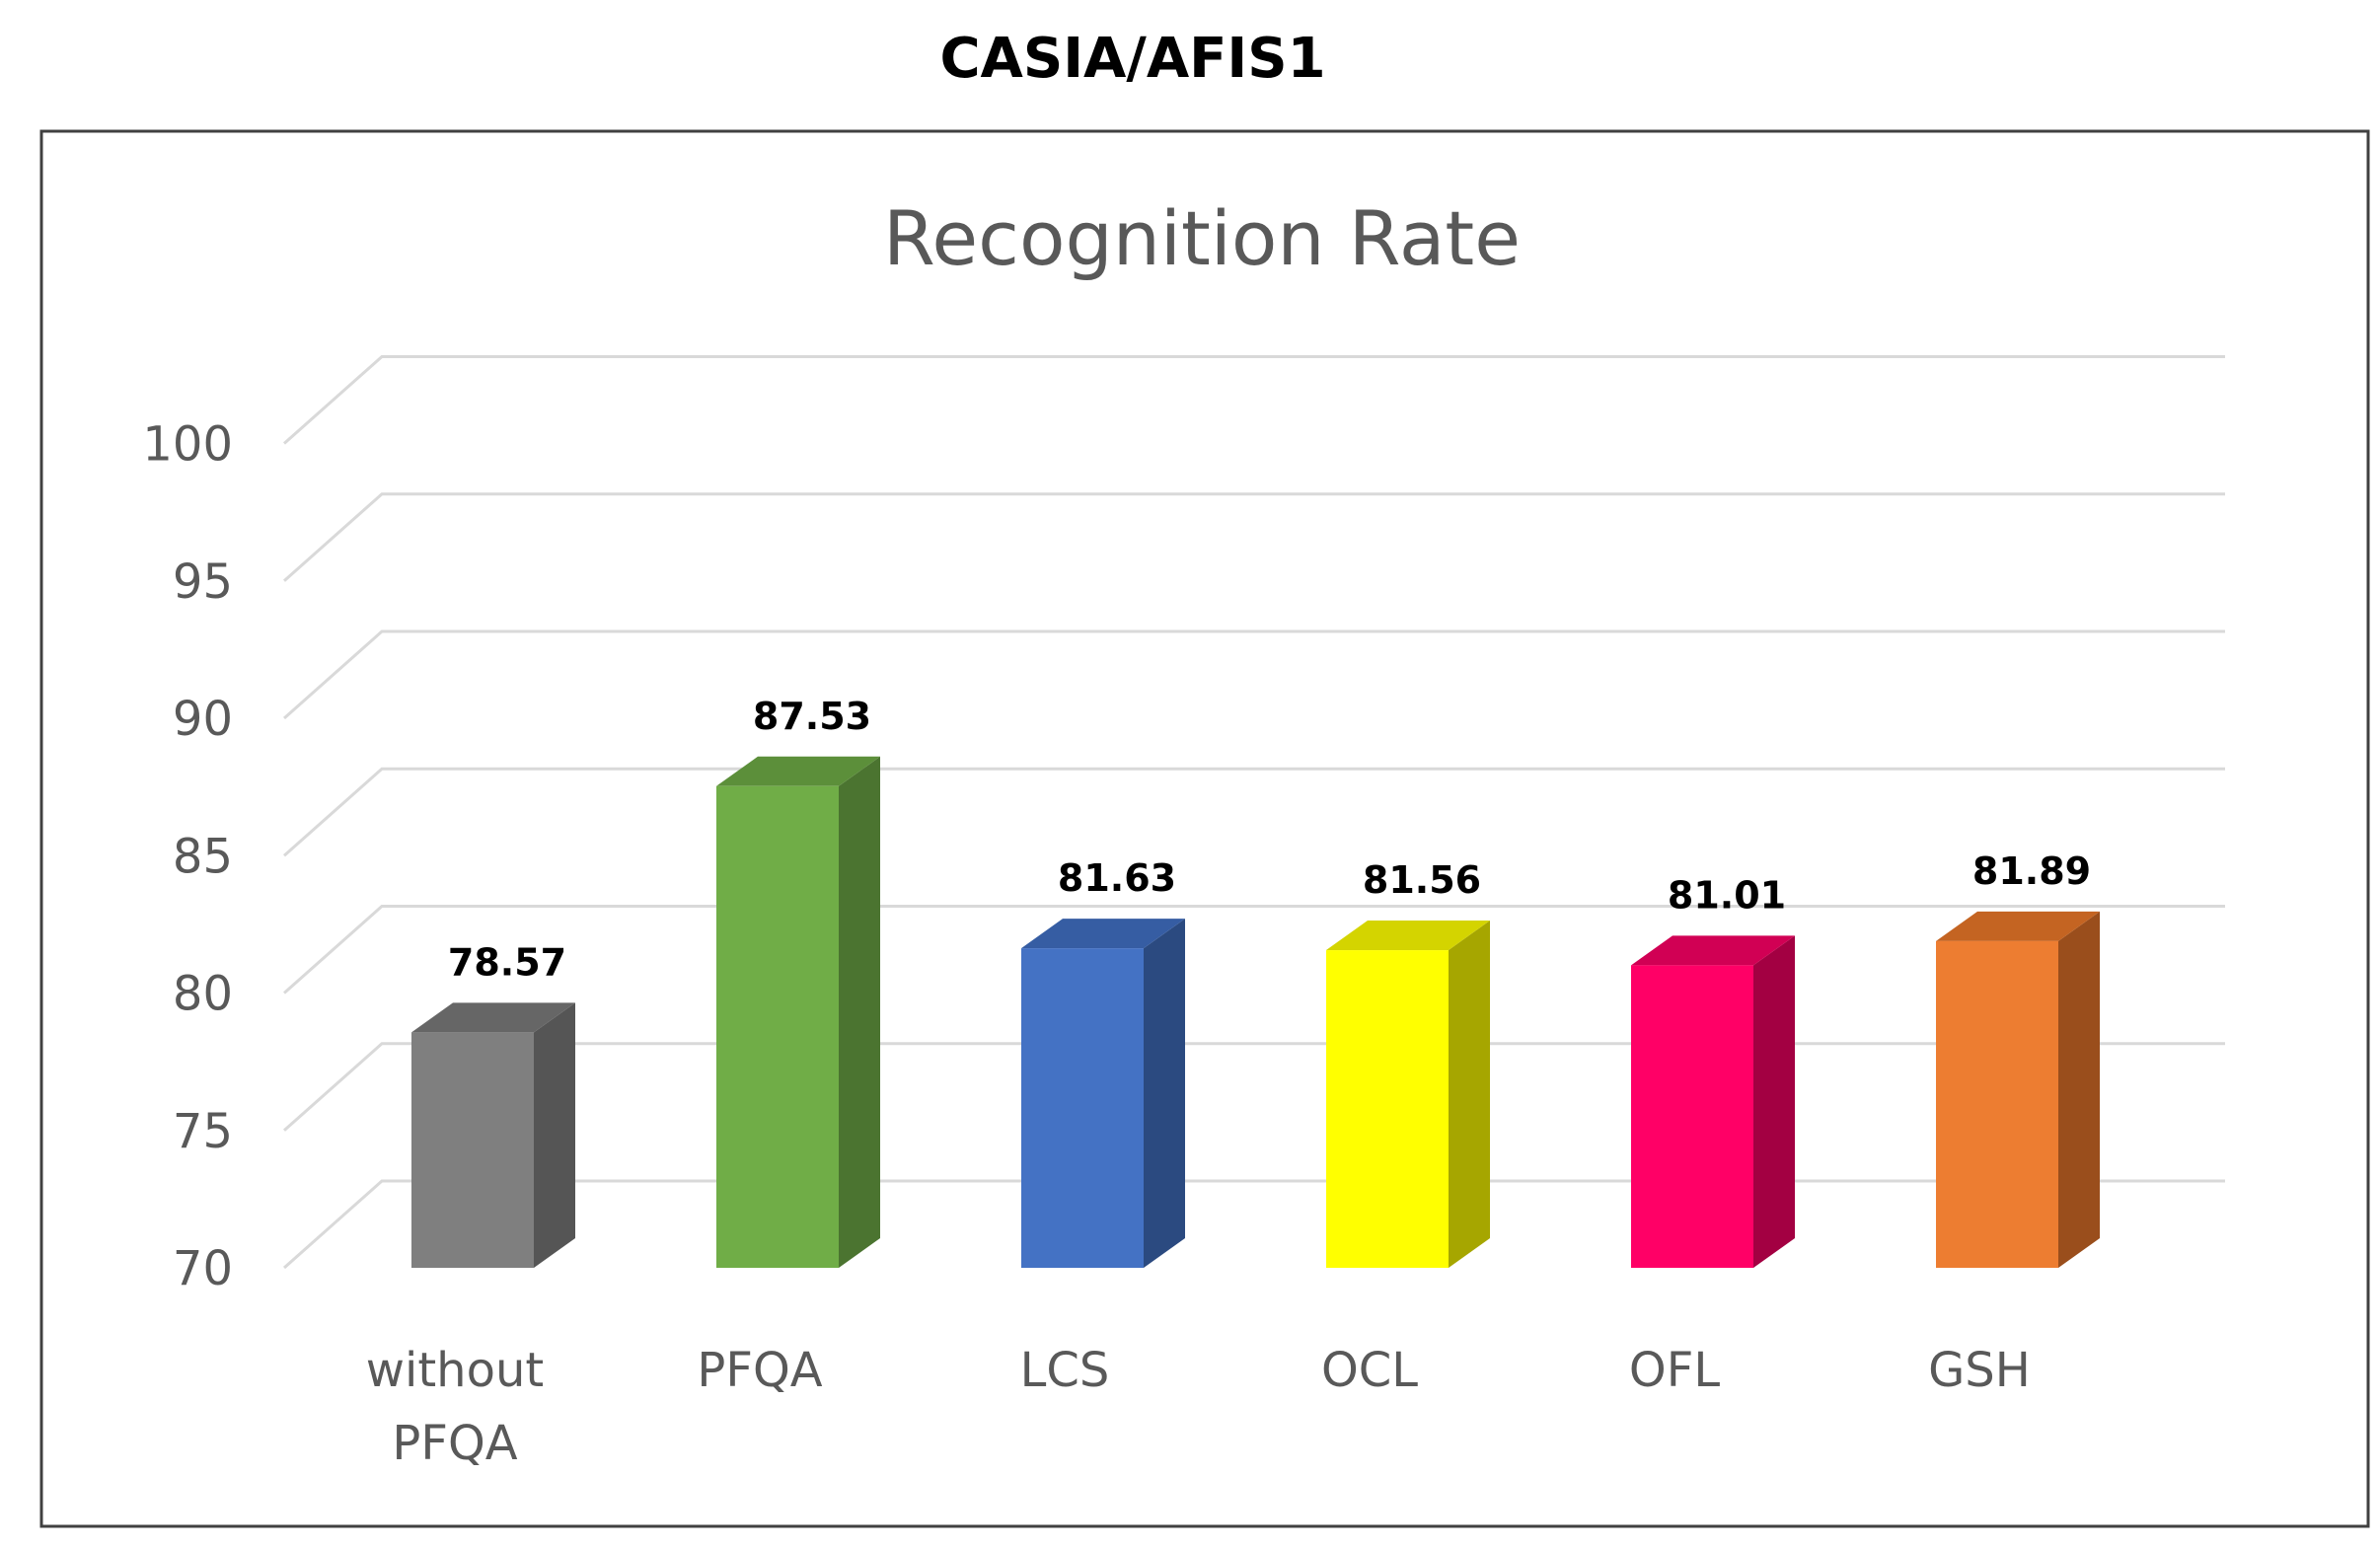 This screenshot has height=1549, width=2380. Describe the element at coordinates (1132, 59) in the screenshot. I see `figure-title: CASIA/AFIS1` at that location.